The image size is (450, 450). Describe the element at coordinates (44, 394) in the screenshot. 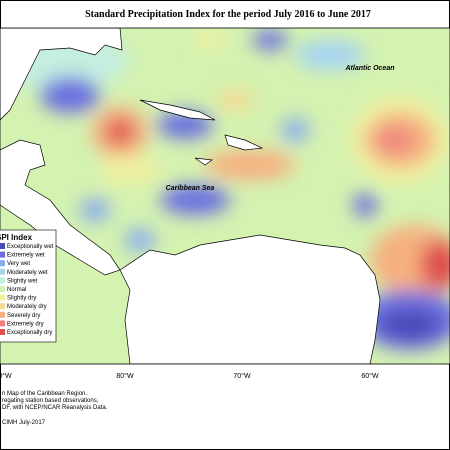

I see `note: n Map of the Caribbean Region.` at that location.